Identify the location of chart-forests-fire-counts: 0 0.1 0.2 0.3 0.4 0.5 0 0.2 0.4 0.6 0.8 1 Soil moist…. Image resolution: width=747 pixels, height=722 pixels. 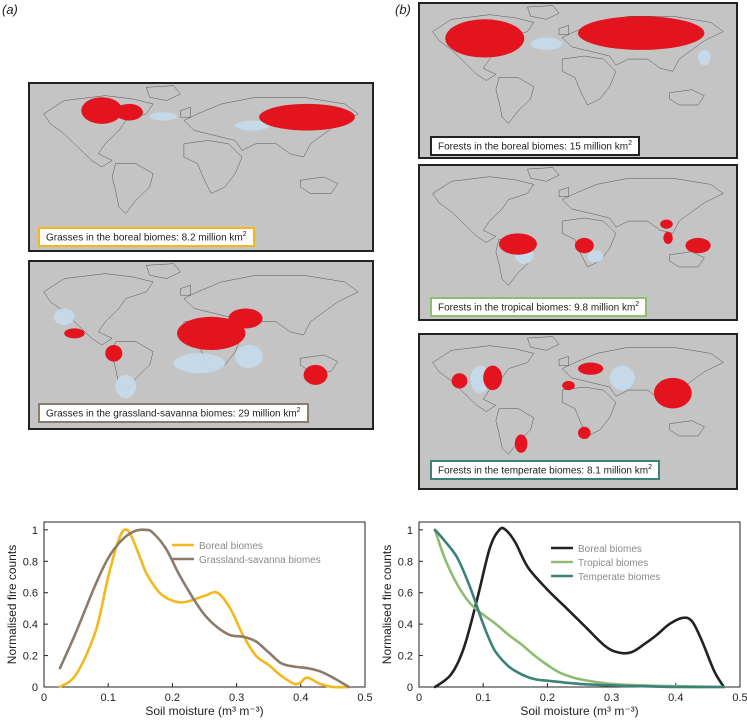
(563, 619).